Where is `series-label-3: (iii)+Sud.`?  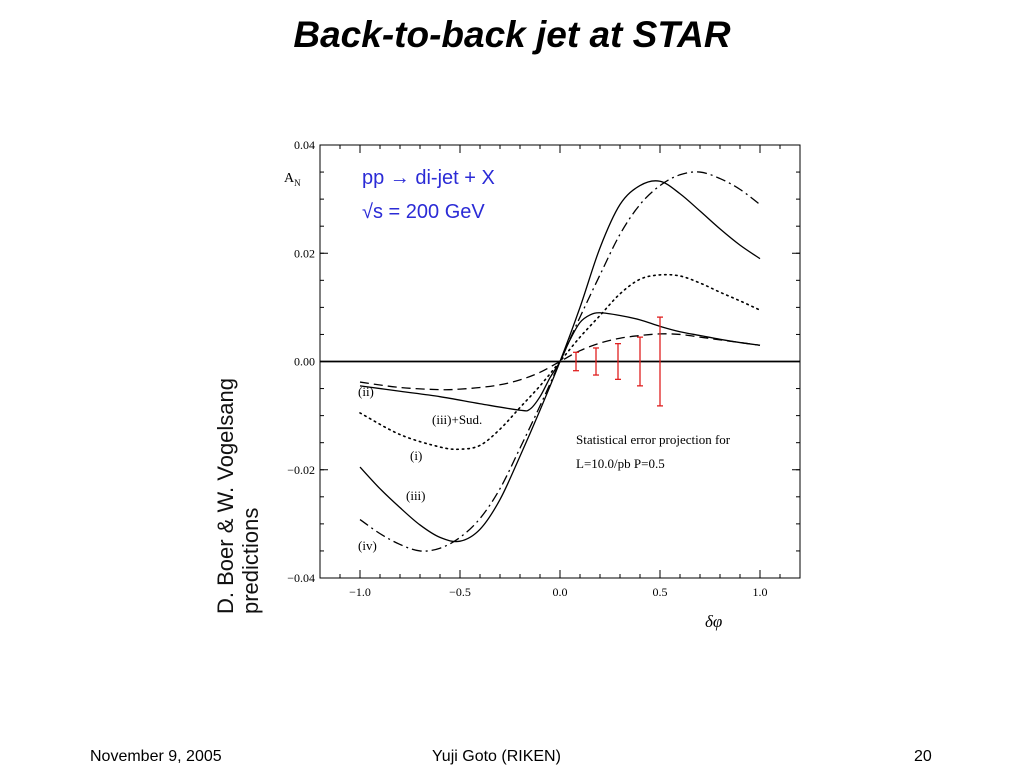
series-label-3: (iii)+Sud. is located at coordinates (457, 419).